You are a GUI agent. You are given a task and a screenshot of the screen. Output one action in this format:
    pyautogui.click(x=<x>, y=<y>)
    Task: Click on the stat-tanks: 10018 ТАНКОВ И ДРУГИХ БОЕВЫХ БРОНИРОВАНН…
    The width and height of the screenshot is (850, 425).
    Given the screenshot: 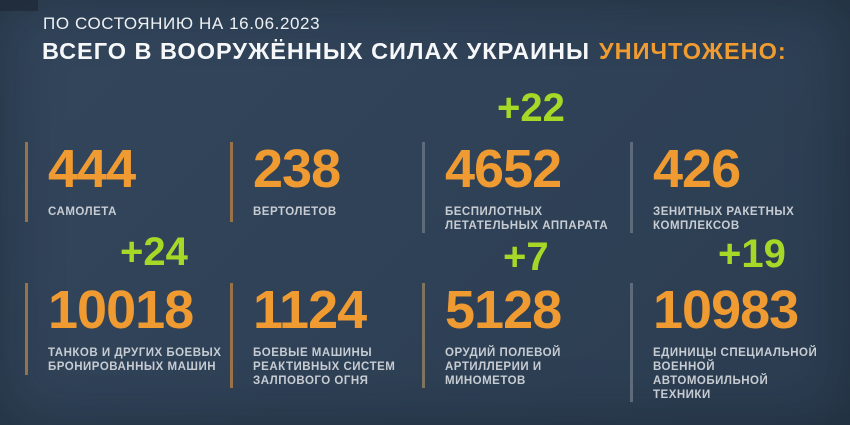 What is the action you would take?
    pyautogui.click(x=124, y=329)
    